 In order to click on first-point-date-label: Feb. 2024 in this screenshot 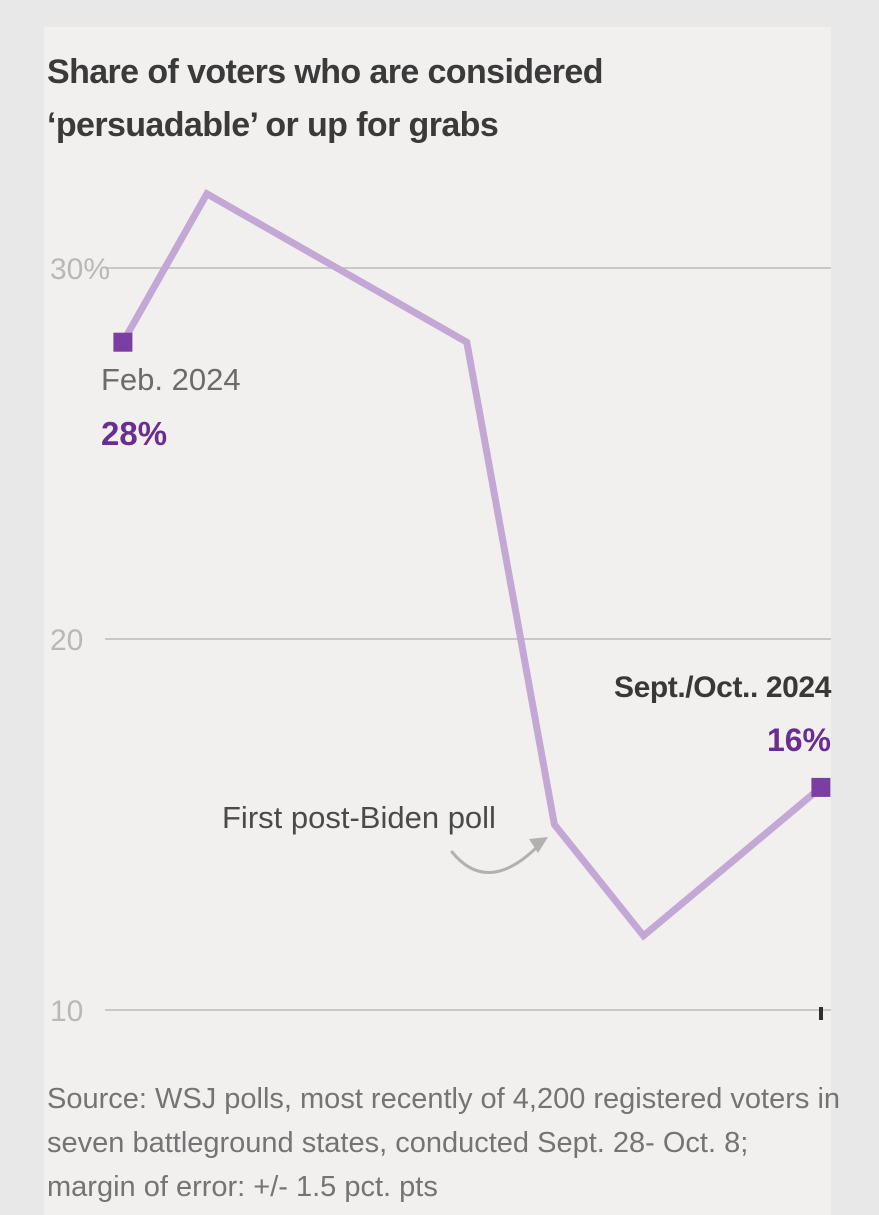, I will do `click(171, 379)`.